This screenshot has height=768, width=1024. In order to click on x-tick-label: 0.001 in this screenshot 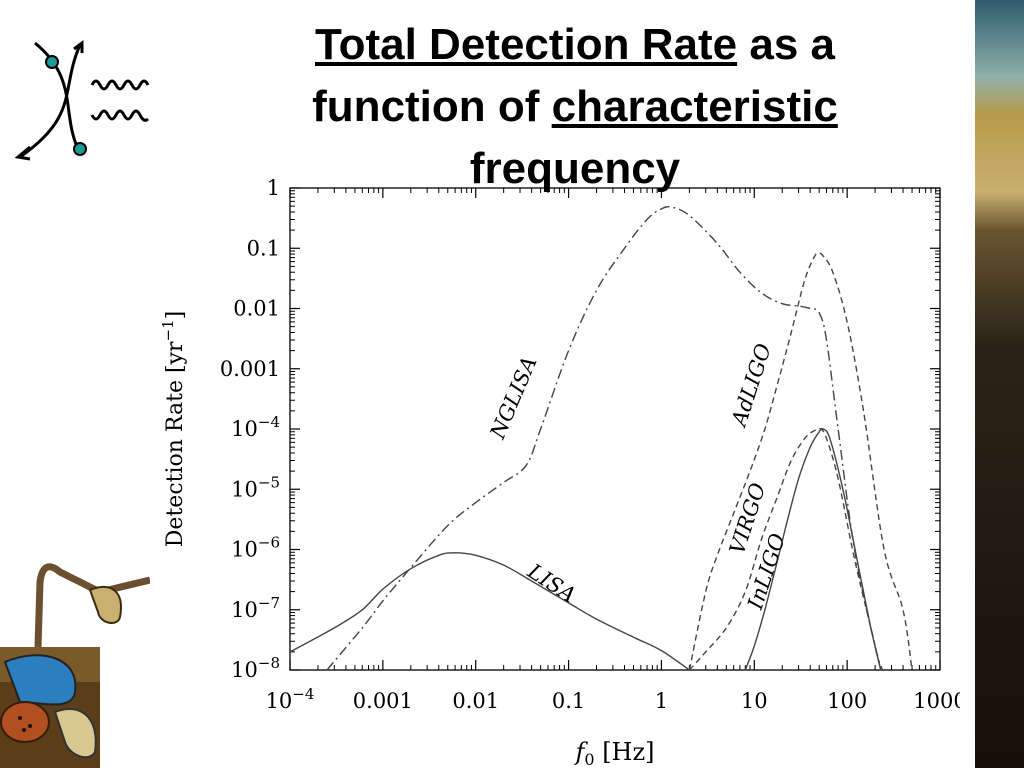, I will do `click(383, 701)`.